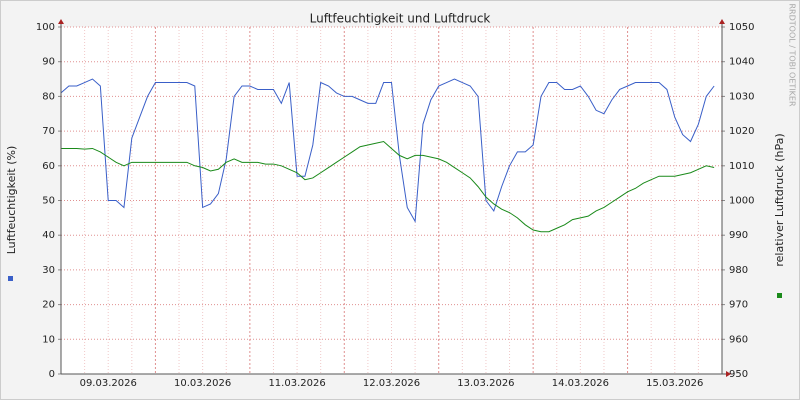  Describe the element at coordinates (45, 27) in the screenshot. I see `y-tick-label: 100` at that location.